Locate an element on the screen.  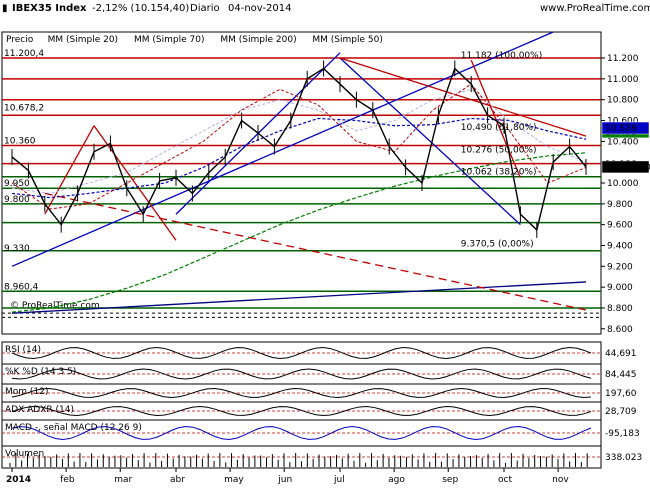
indicator-label: ADX ADXR (14) is located at coordinates (39, 410).